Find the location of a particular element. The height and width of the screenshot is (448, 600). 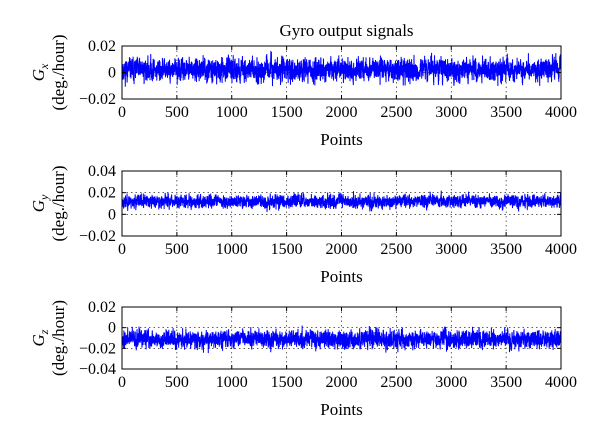

y-axis-subscript: y is located at coordinates (44, 197).